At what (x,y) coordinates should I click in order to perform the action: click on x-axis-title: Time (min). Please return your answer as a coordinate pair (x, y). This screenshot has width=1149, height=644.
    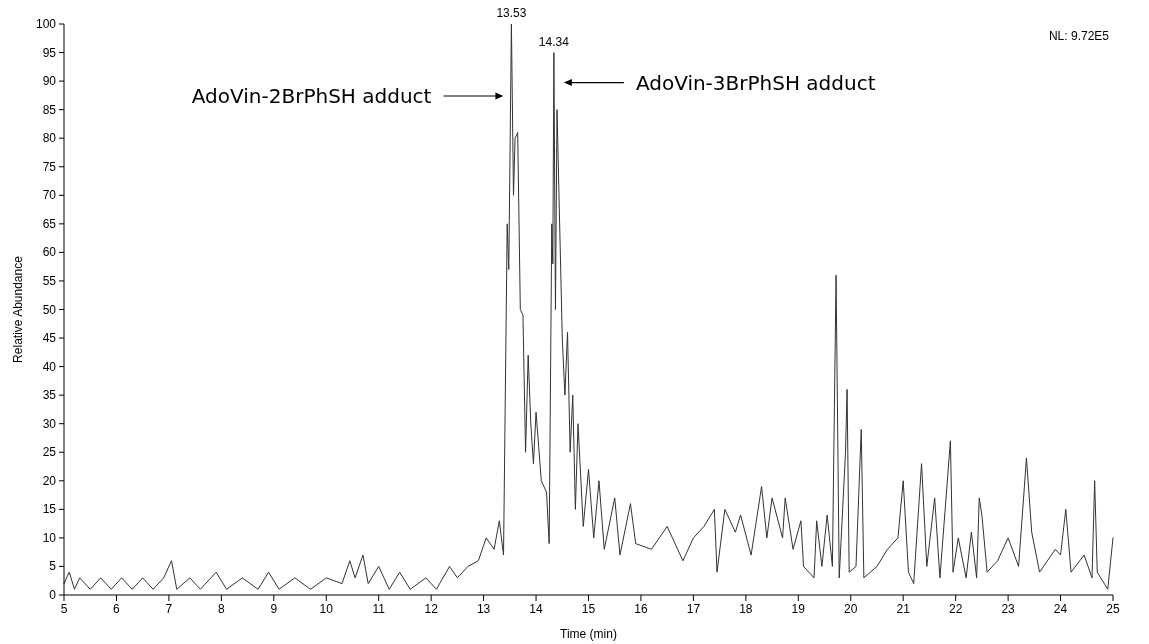
    Looking at the image, I should click on (588, 634).